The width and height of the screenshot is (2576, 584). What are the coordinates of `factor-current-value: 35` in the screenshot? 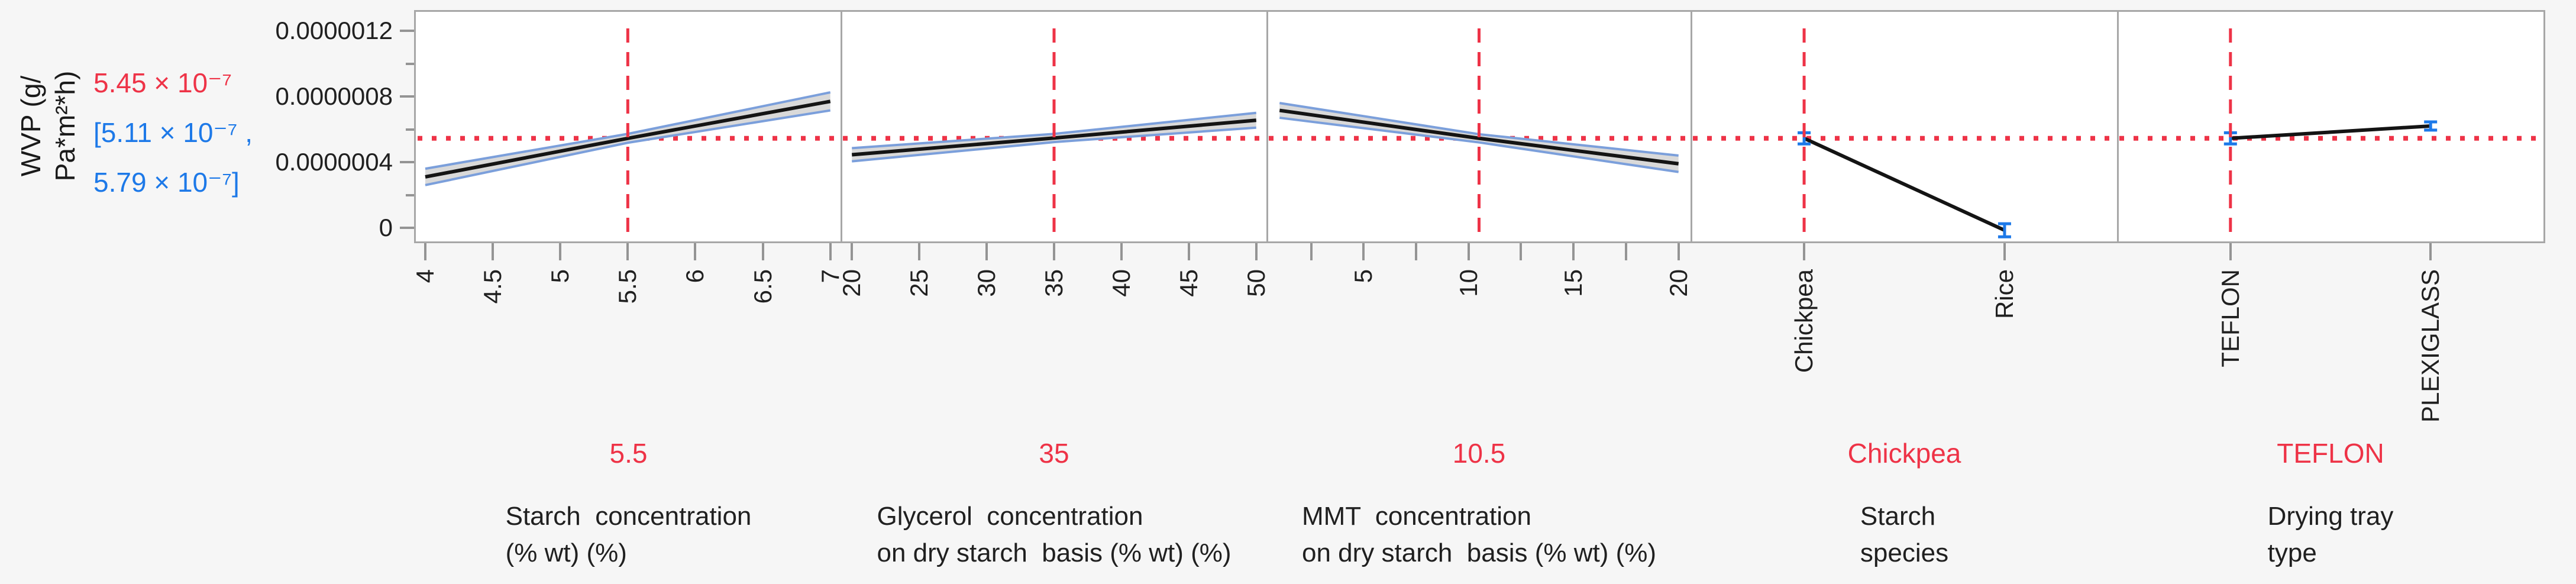 It's located at (1054, 453).